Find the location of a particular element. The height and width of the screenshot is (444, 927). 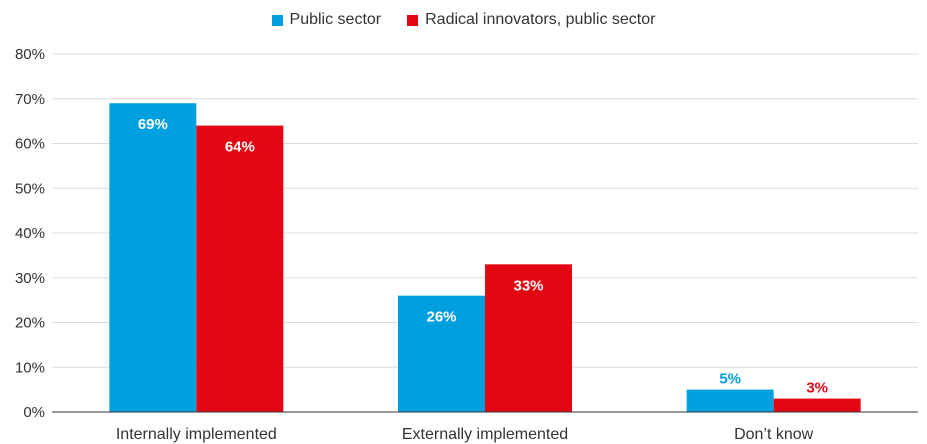

y-tick-label: 70% is located at coordinates (30, 99).